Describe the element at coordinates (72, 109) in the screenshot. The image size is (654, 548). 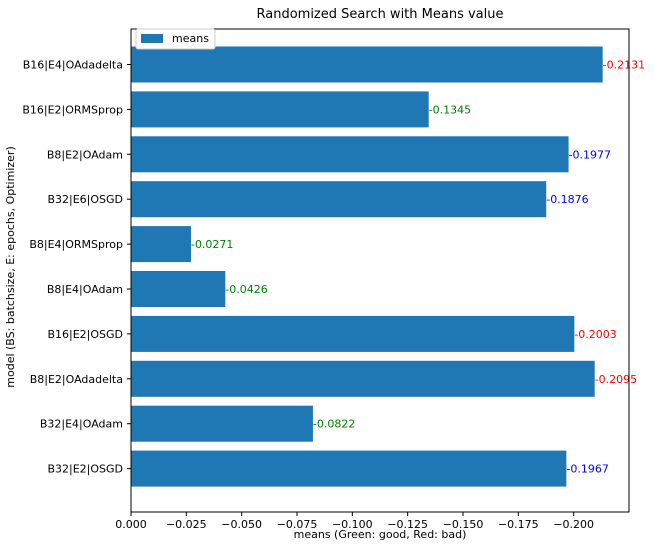
I see `y-tick-label: B16|E2|ORMSprop` at that location.